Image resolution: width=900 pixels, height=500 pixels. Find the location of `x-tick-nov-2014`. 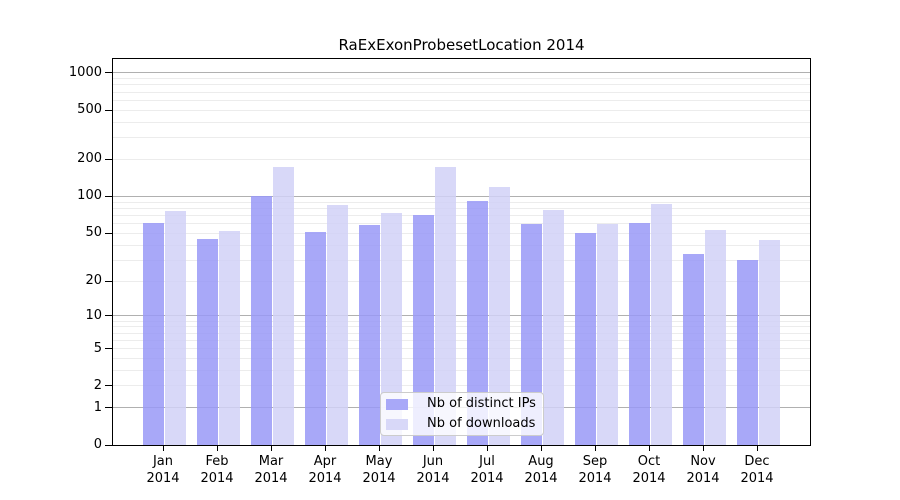

x-tick-nov-2014 is located at coordinates (703, 448).